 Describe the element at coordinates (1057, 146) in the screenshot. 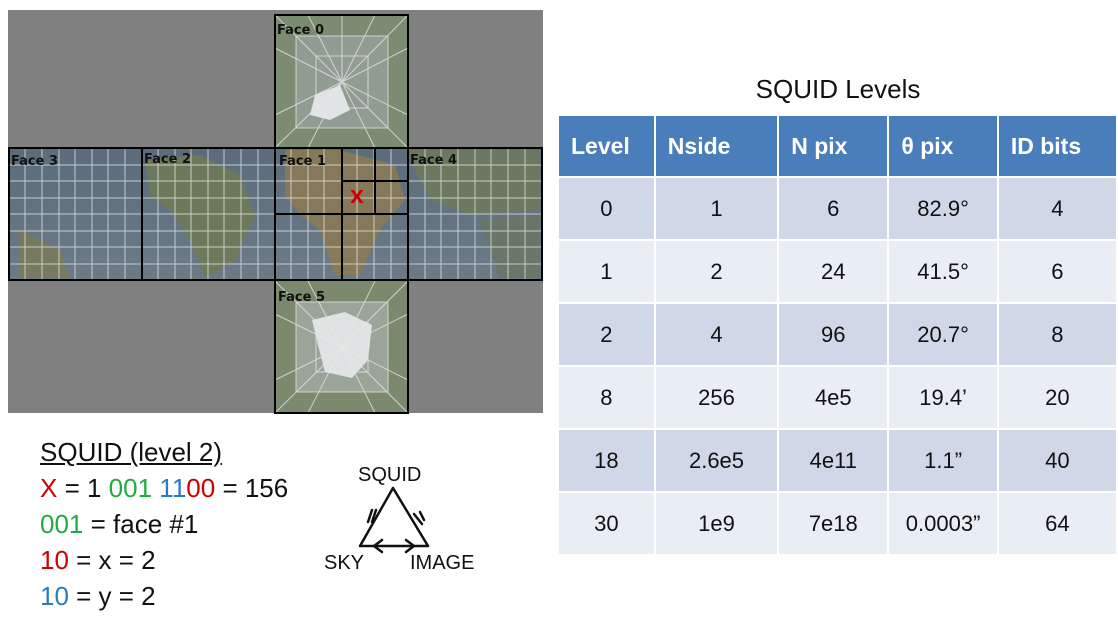

I see `column-header: ID bits` at that location.